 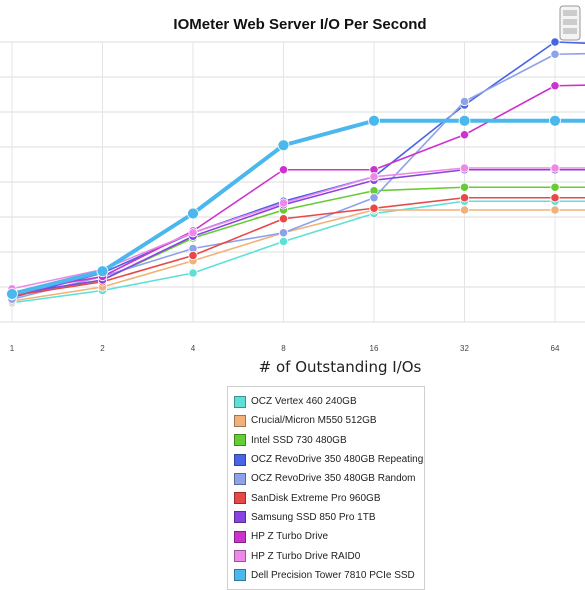 I want to click on legend-item: OCZ RevoDrive 350 480GB Repeating, so click(x=329, y=459).